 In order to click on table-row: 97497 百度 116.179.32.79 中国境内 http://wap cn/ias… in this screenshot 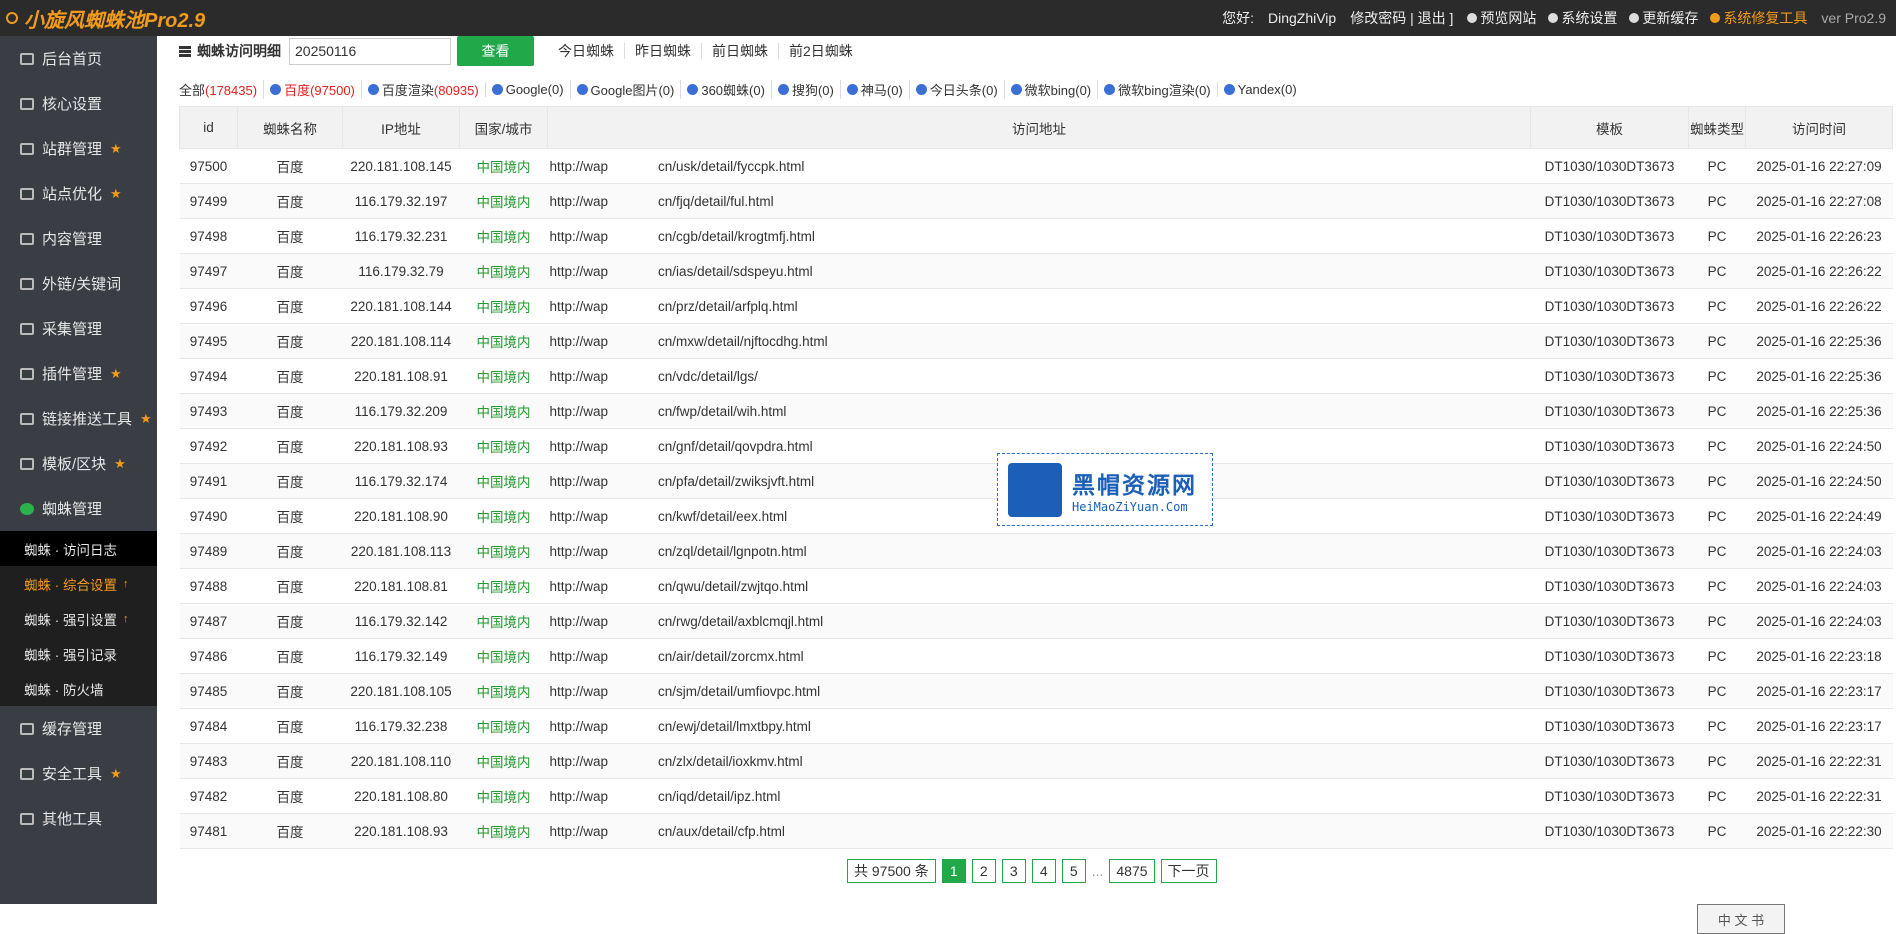, I will do `click(1036, 271)`.